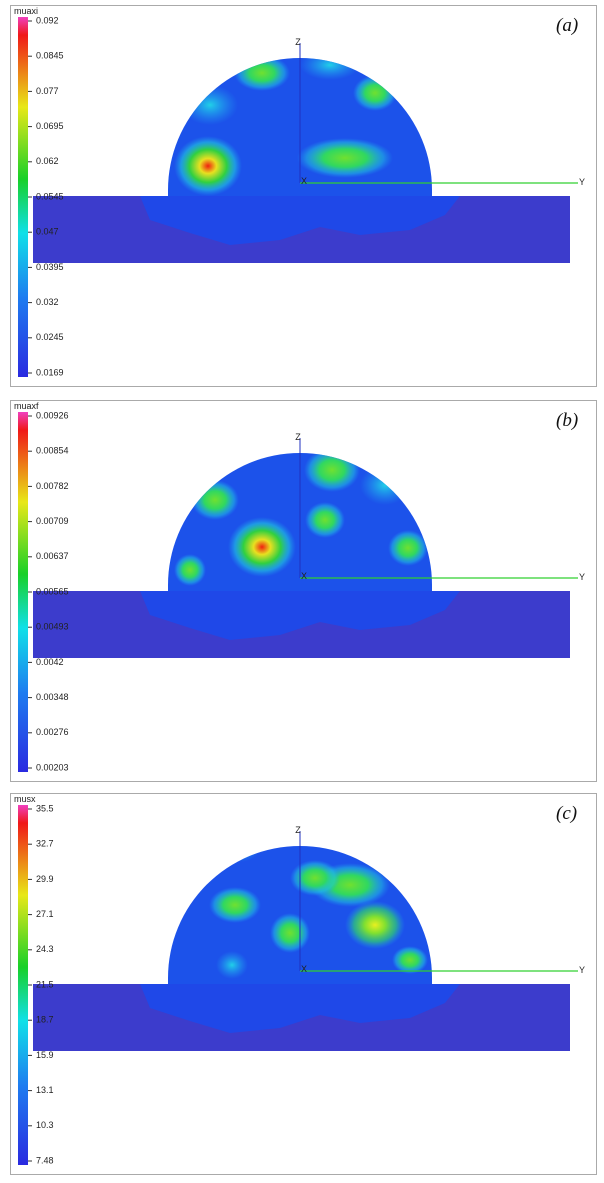  Describe the element at coordinates (50, 126) in the screenshot. I see `colorbar-tick-label: 0.0695` at that location.